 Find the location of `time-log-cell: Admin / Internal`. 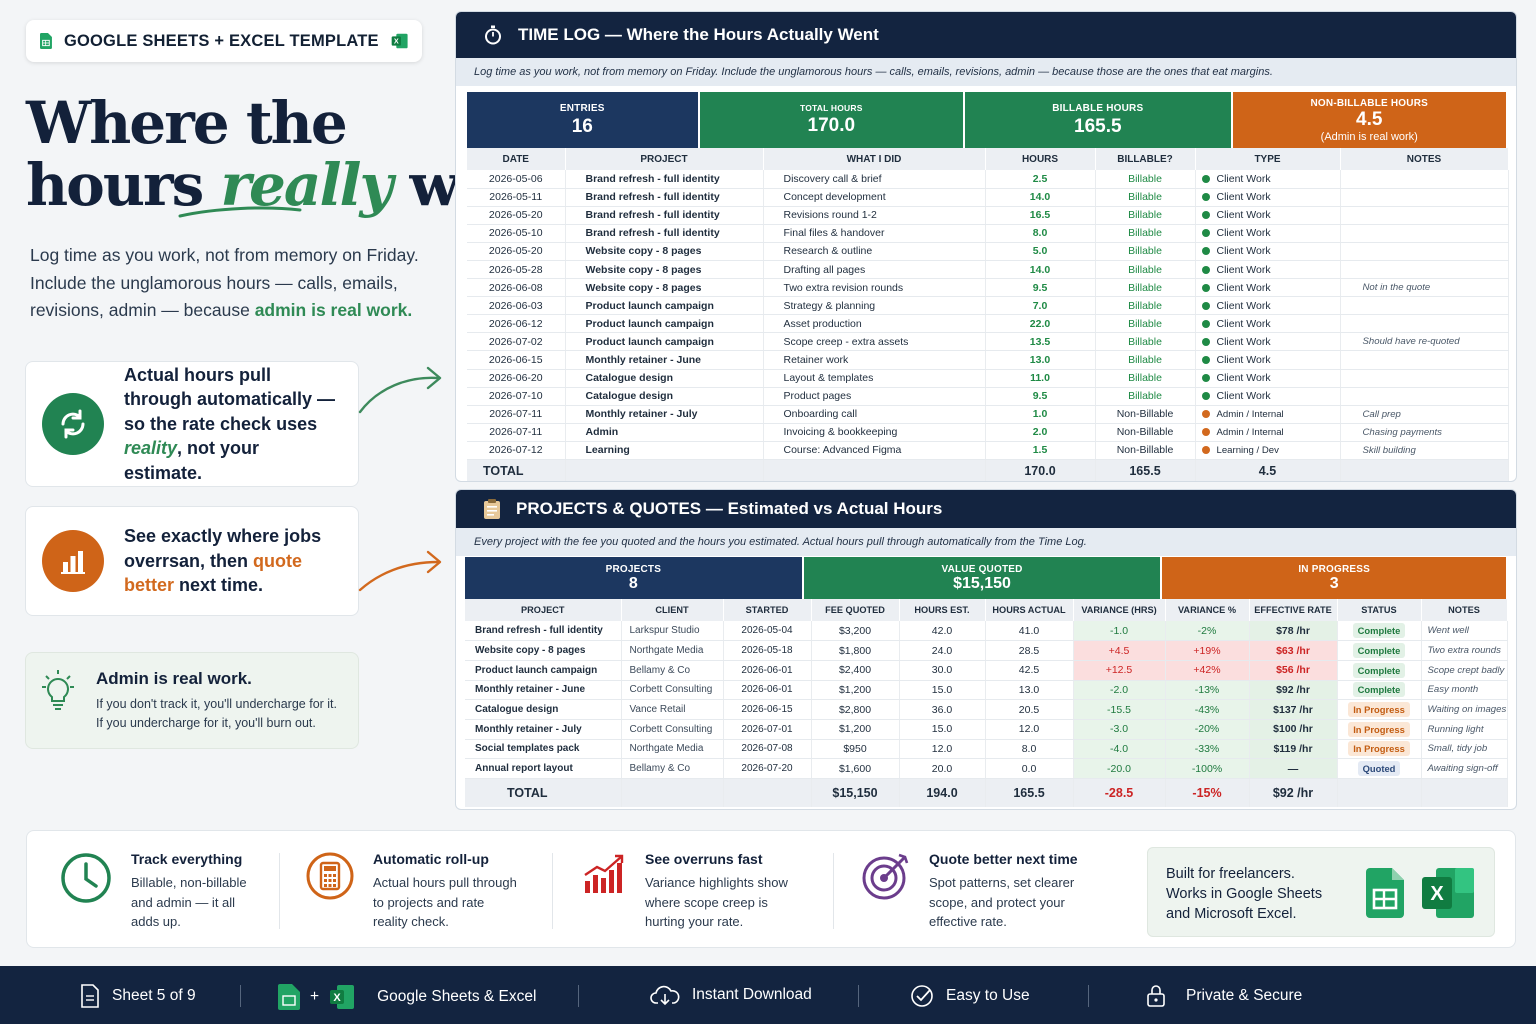

time-log-cell: Admin / Internal is located at coordinates (1268, 432).